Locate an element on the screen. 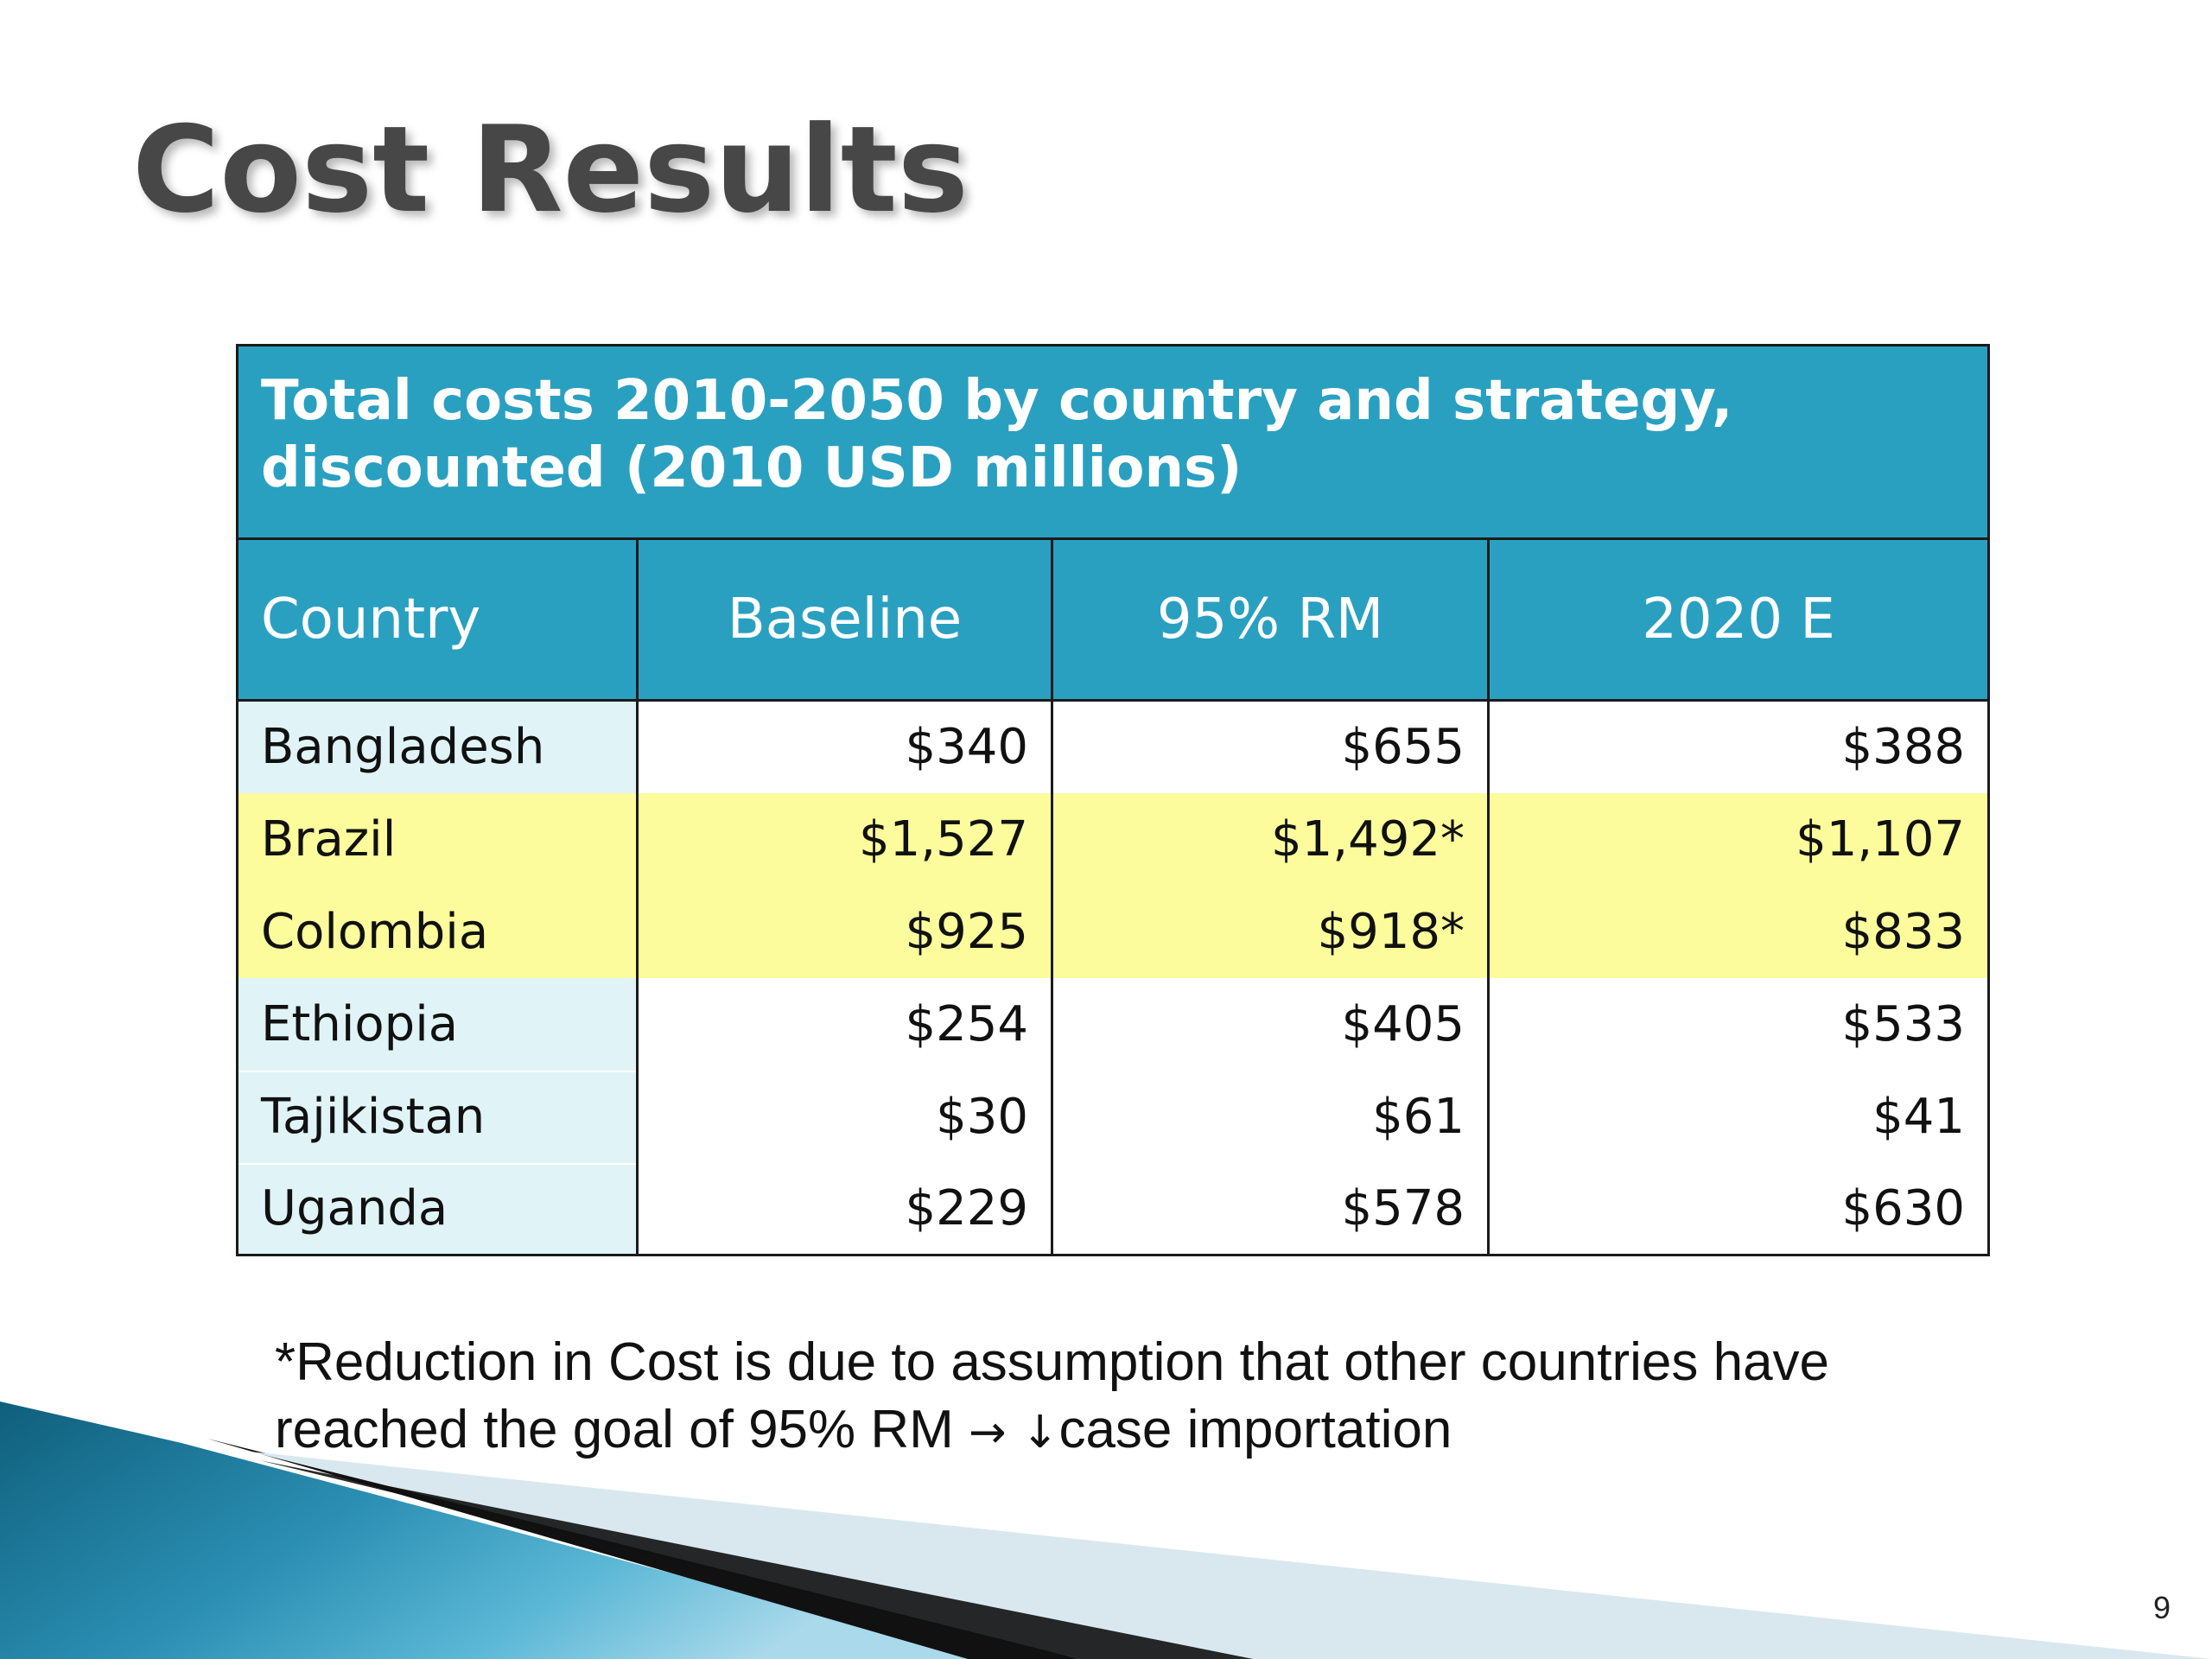  rm95-cell: $578 is located at coordinates (1270, 1209).